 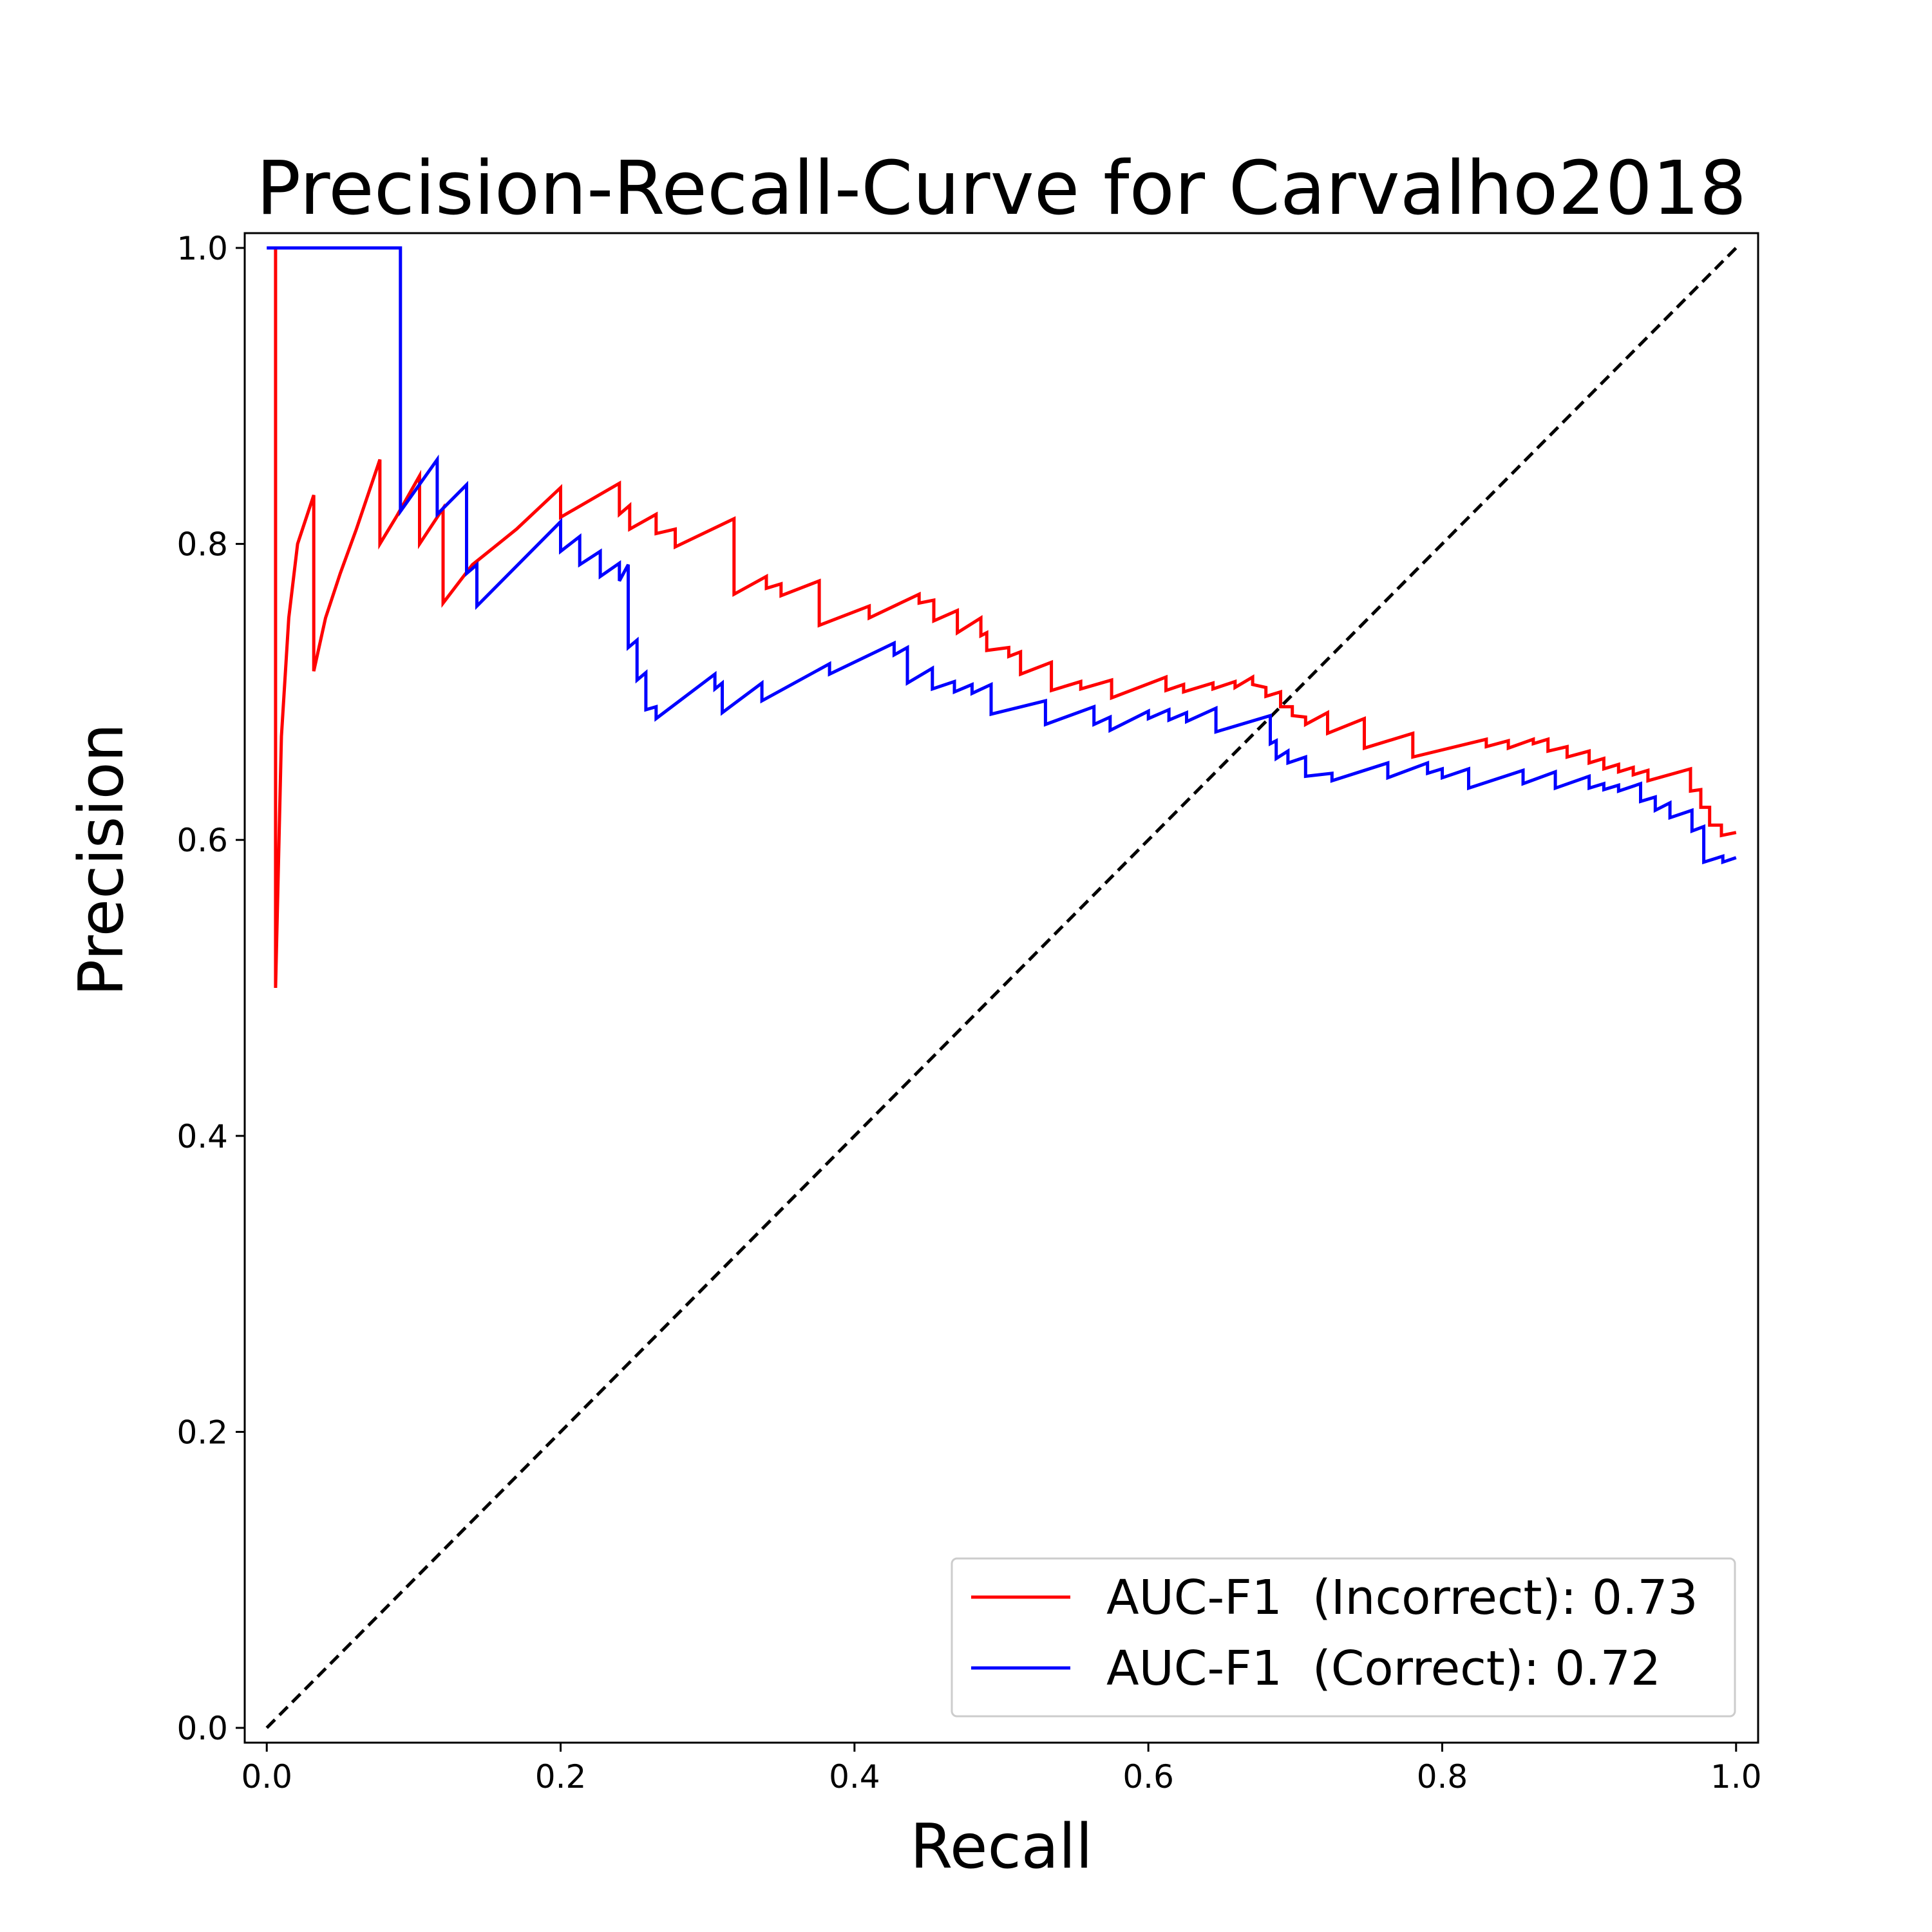 I want to click on x-tick-label: 0.2, so click(x=561, y=1777).